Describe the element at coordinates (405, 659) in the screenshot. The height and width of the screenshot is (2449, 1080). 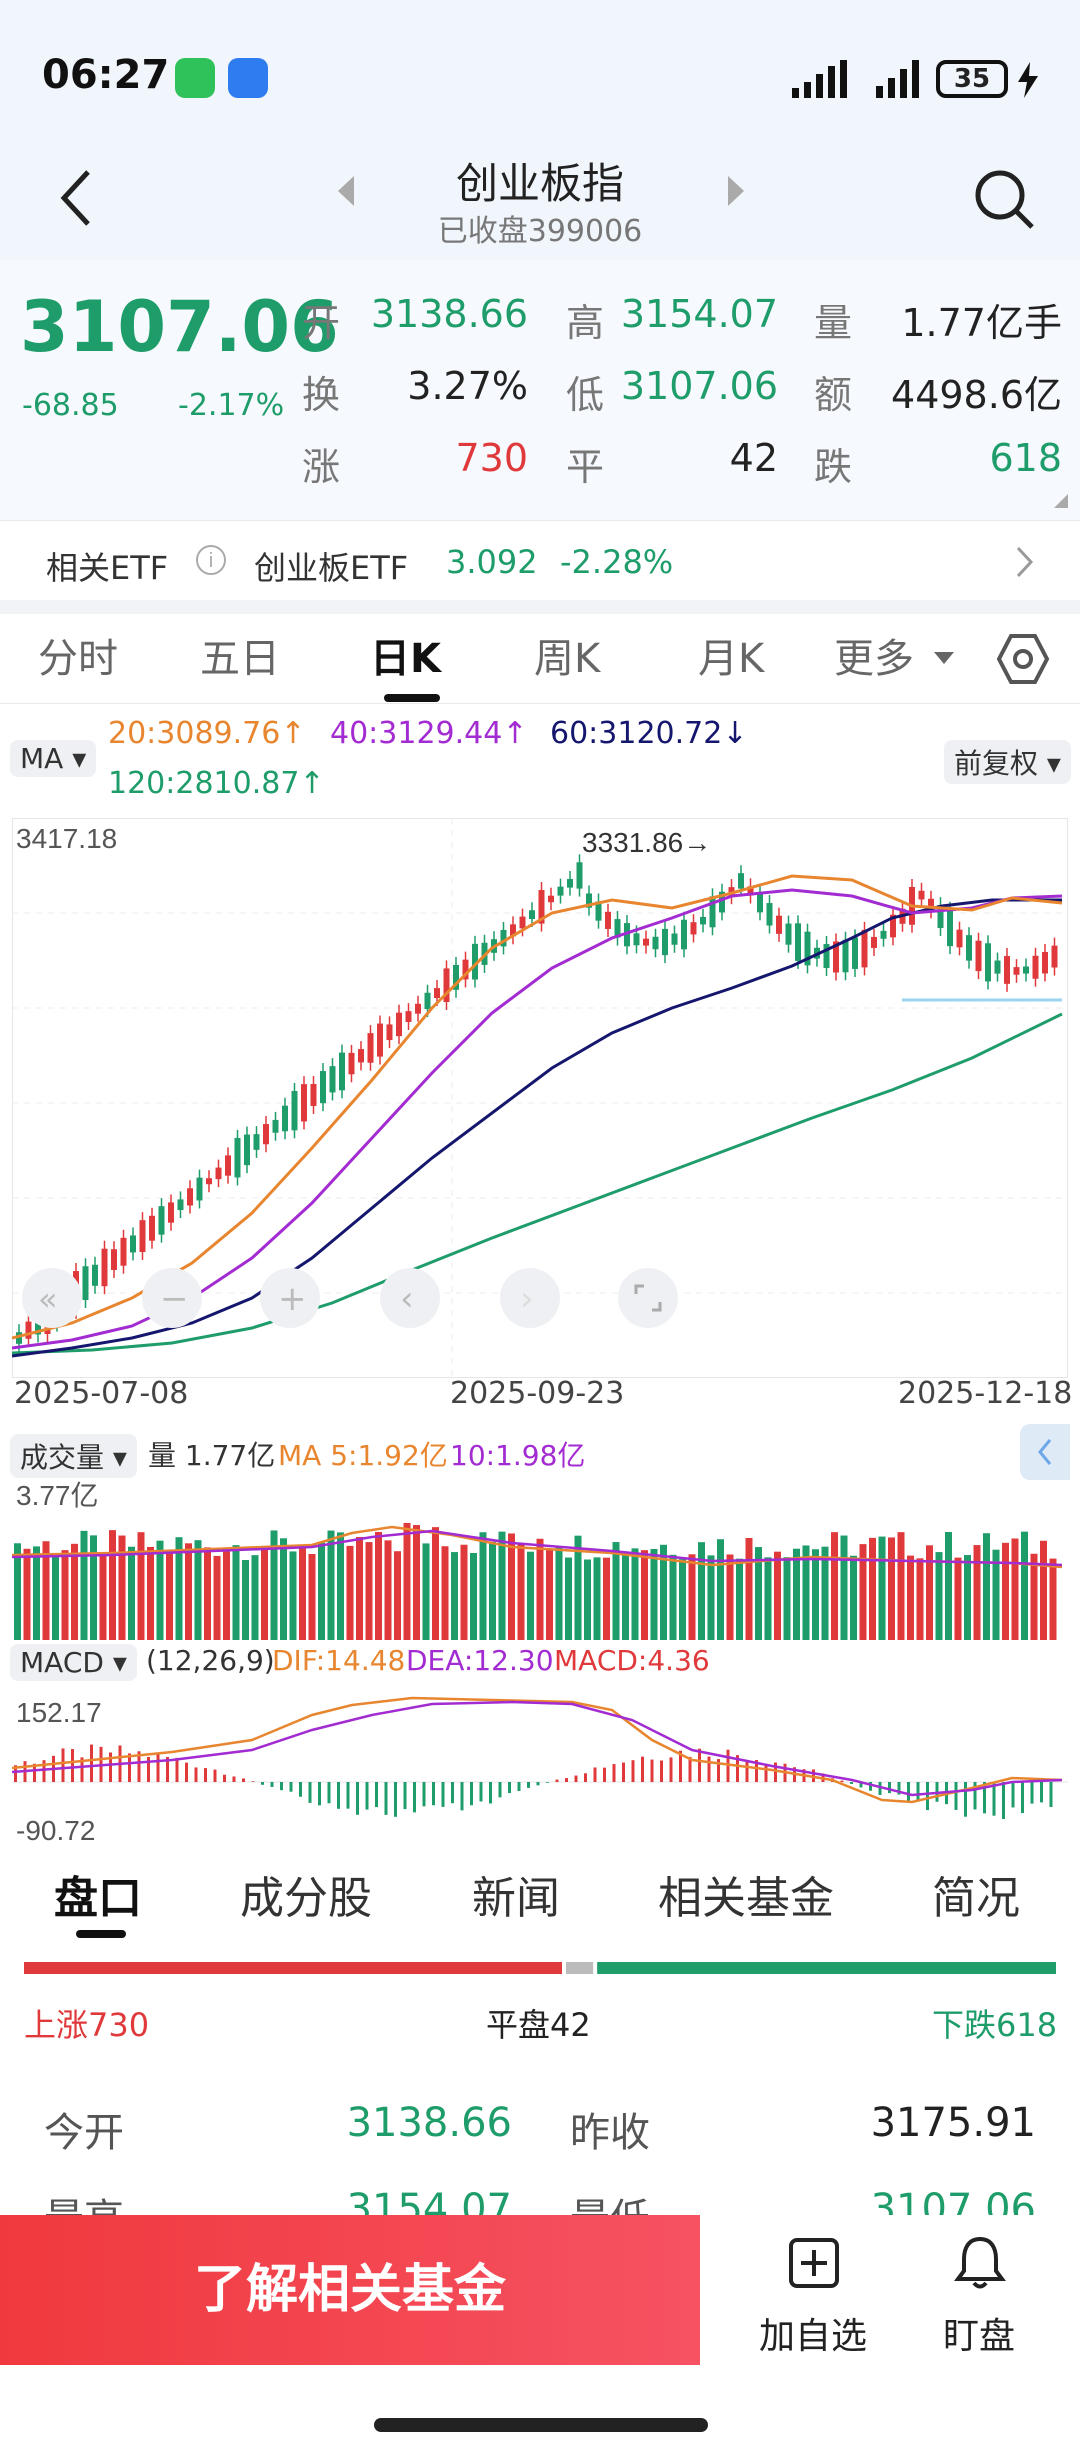
I see `tab-daily-k: 日K` at that location.